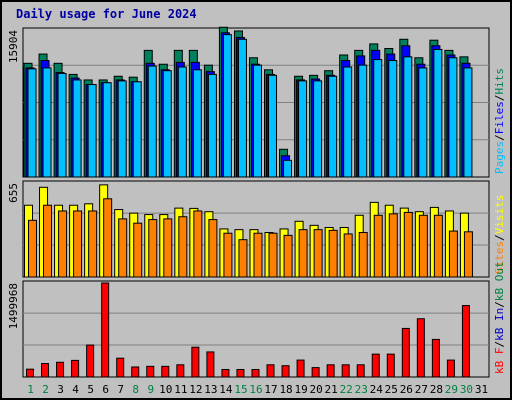  Describe the element at coordinates (499, 117) in the screenshot. I see `legend-entry-files: Files` at that location.